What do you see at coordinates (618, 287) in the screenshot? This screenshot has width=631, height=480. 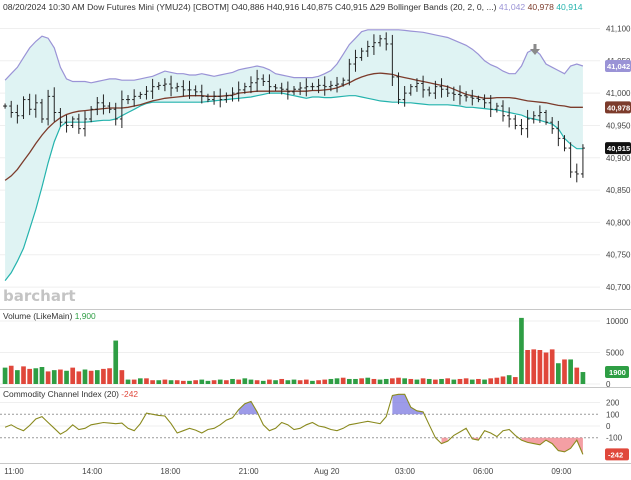 I see `price-tick-label: 40,700` at bounding box center [618, 287].